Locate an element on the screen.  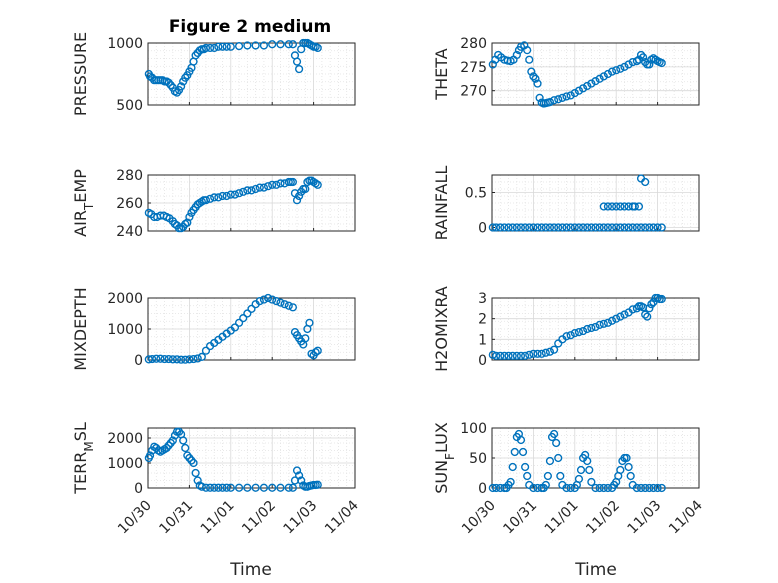
y-tick-label: 1 is located at coordinates (482, 340).